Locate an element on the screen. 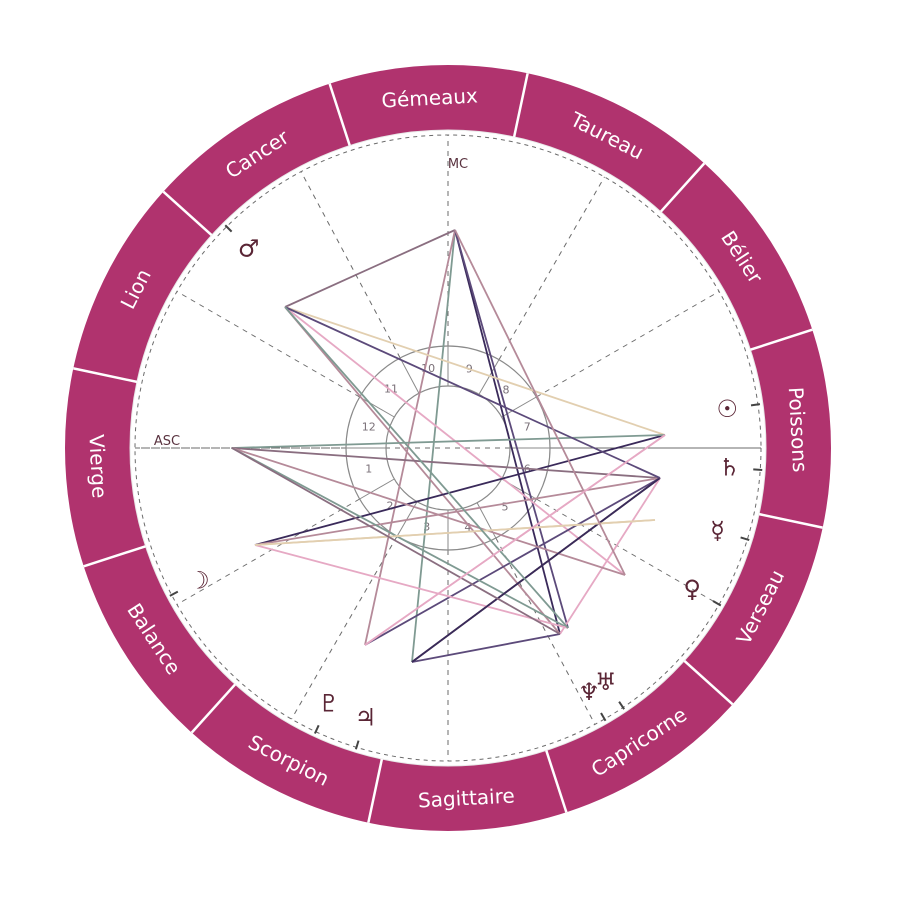  mars-icon: ♂ is located at coordinates (249, 249).